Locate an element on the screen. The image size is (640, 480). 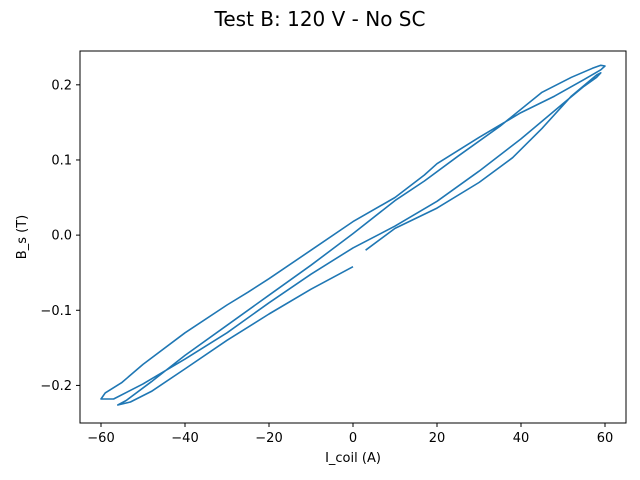
x-tick-label: 20 is located at coordinates (437, 438).